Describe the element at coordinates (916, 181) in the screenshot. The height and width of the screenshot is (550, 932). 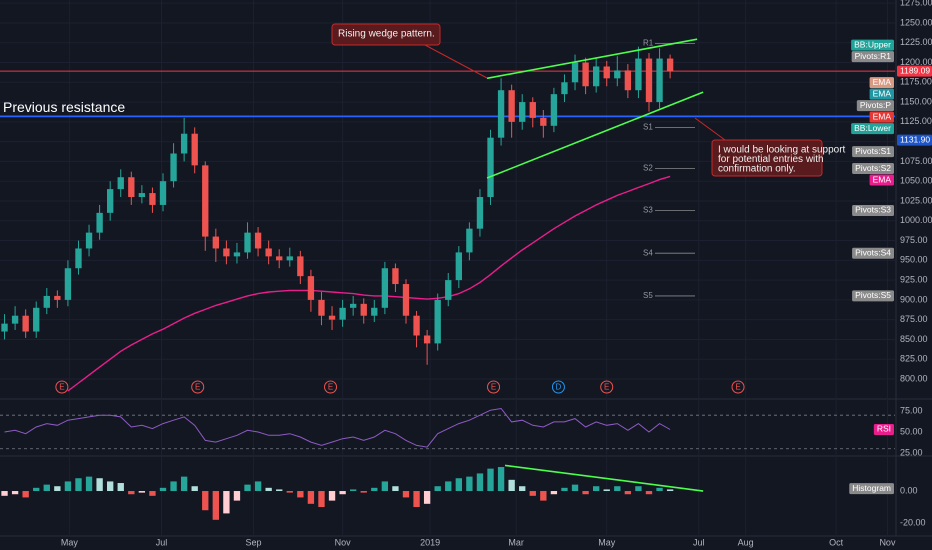
I see `y-tick-label: 1050.00` at that location.